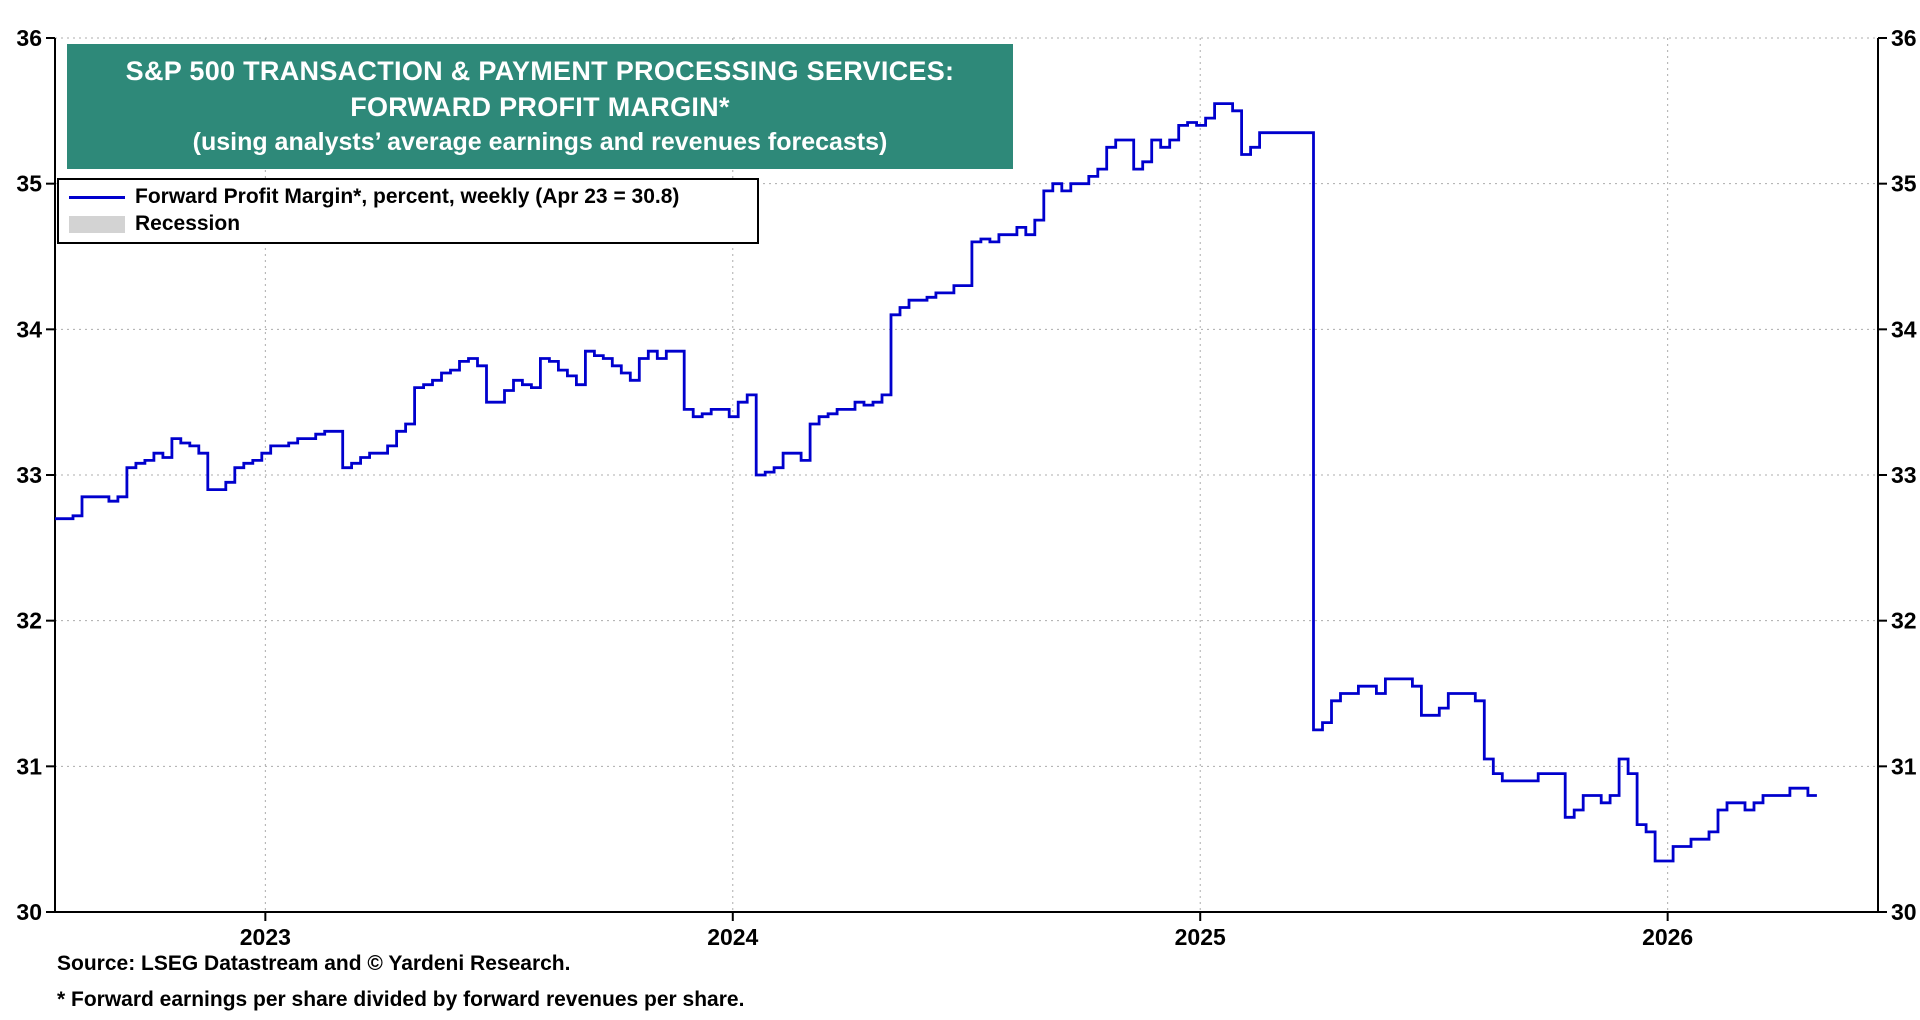 The width and height of the screenshot is (1920, 1020). What do you see at coordinates (265, 937) in the screenshot?
I see `x-axis-label: 2023` at bounding box center [265, 937].